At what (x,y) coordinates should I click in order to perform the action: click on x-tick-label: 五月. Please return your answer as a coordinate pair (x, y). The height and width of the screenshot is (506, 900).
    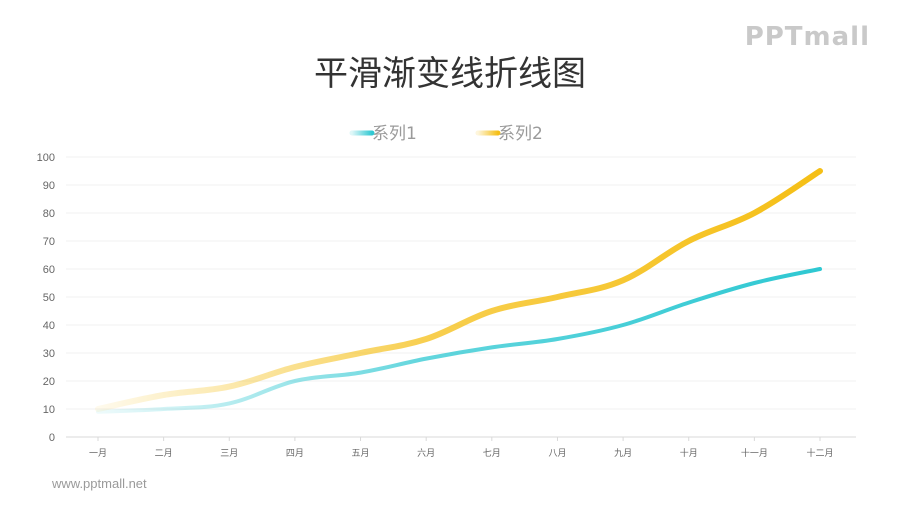
    Looking at the image, I should click on (361, 453).